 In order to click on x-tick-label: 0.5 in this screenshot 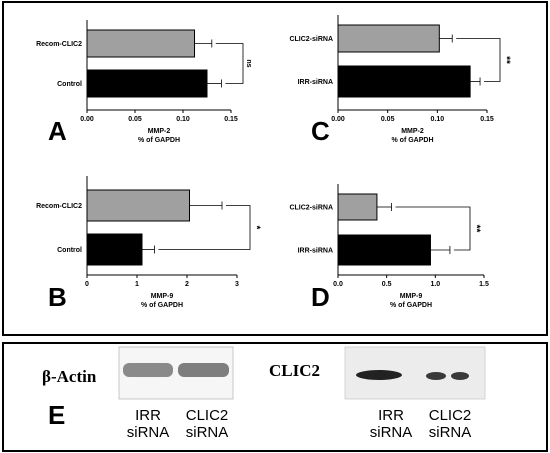, I will do `click(387, 284)`.